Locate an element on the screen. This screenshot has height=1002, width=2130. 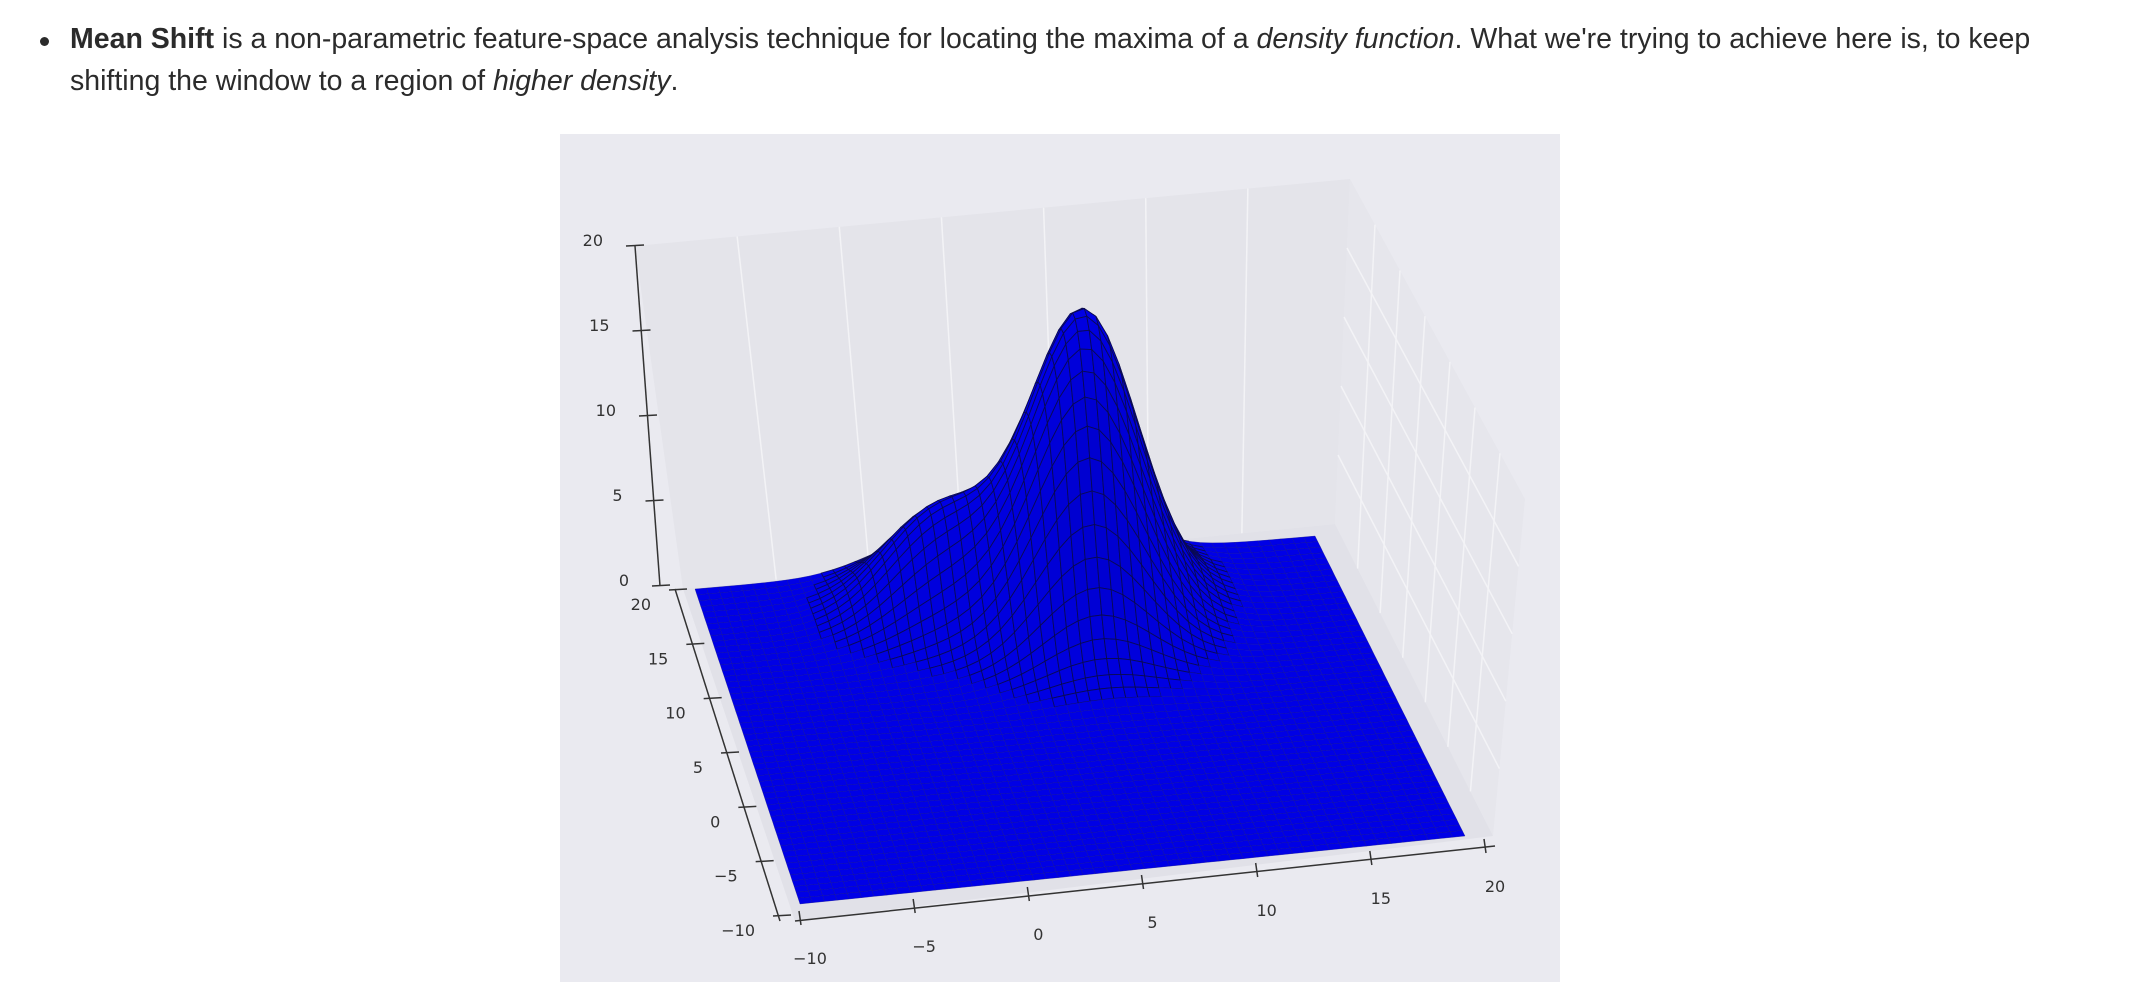
y-tick-label: 0 is located at coordinates (715, 821).